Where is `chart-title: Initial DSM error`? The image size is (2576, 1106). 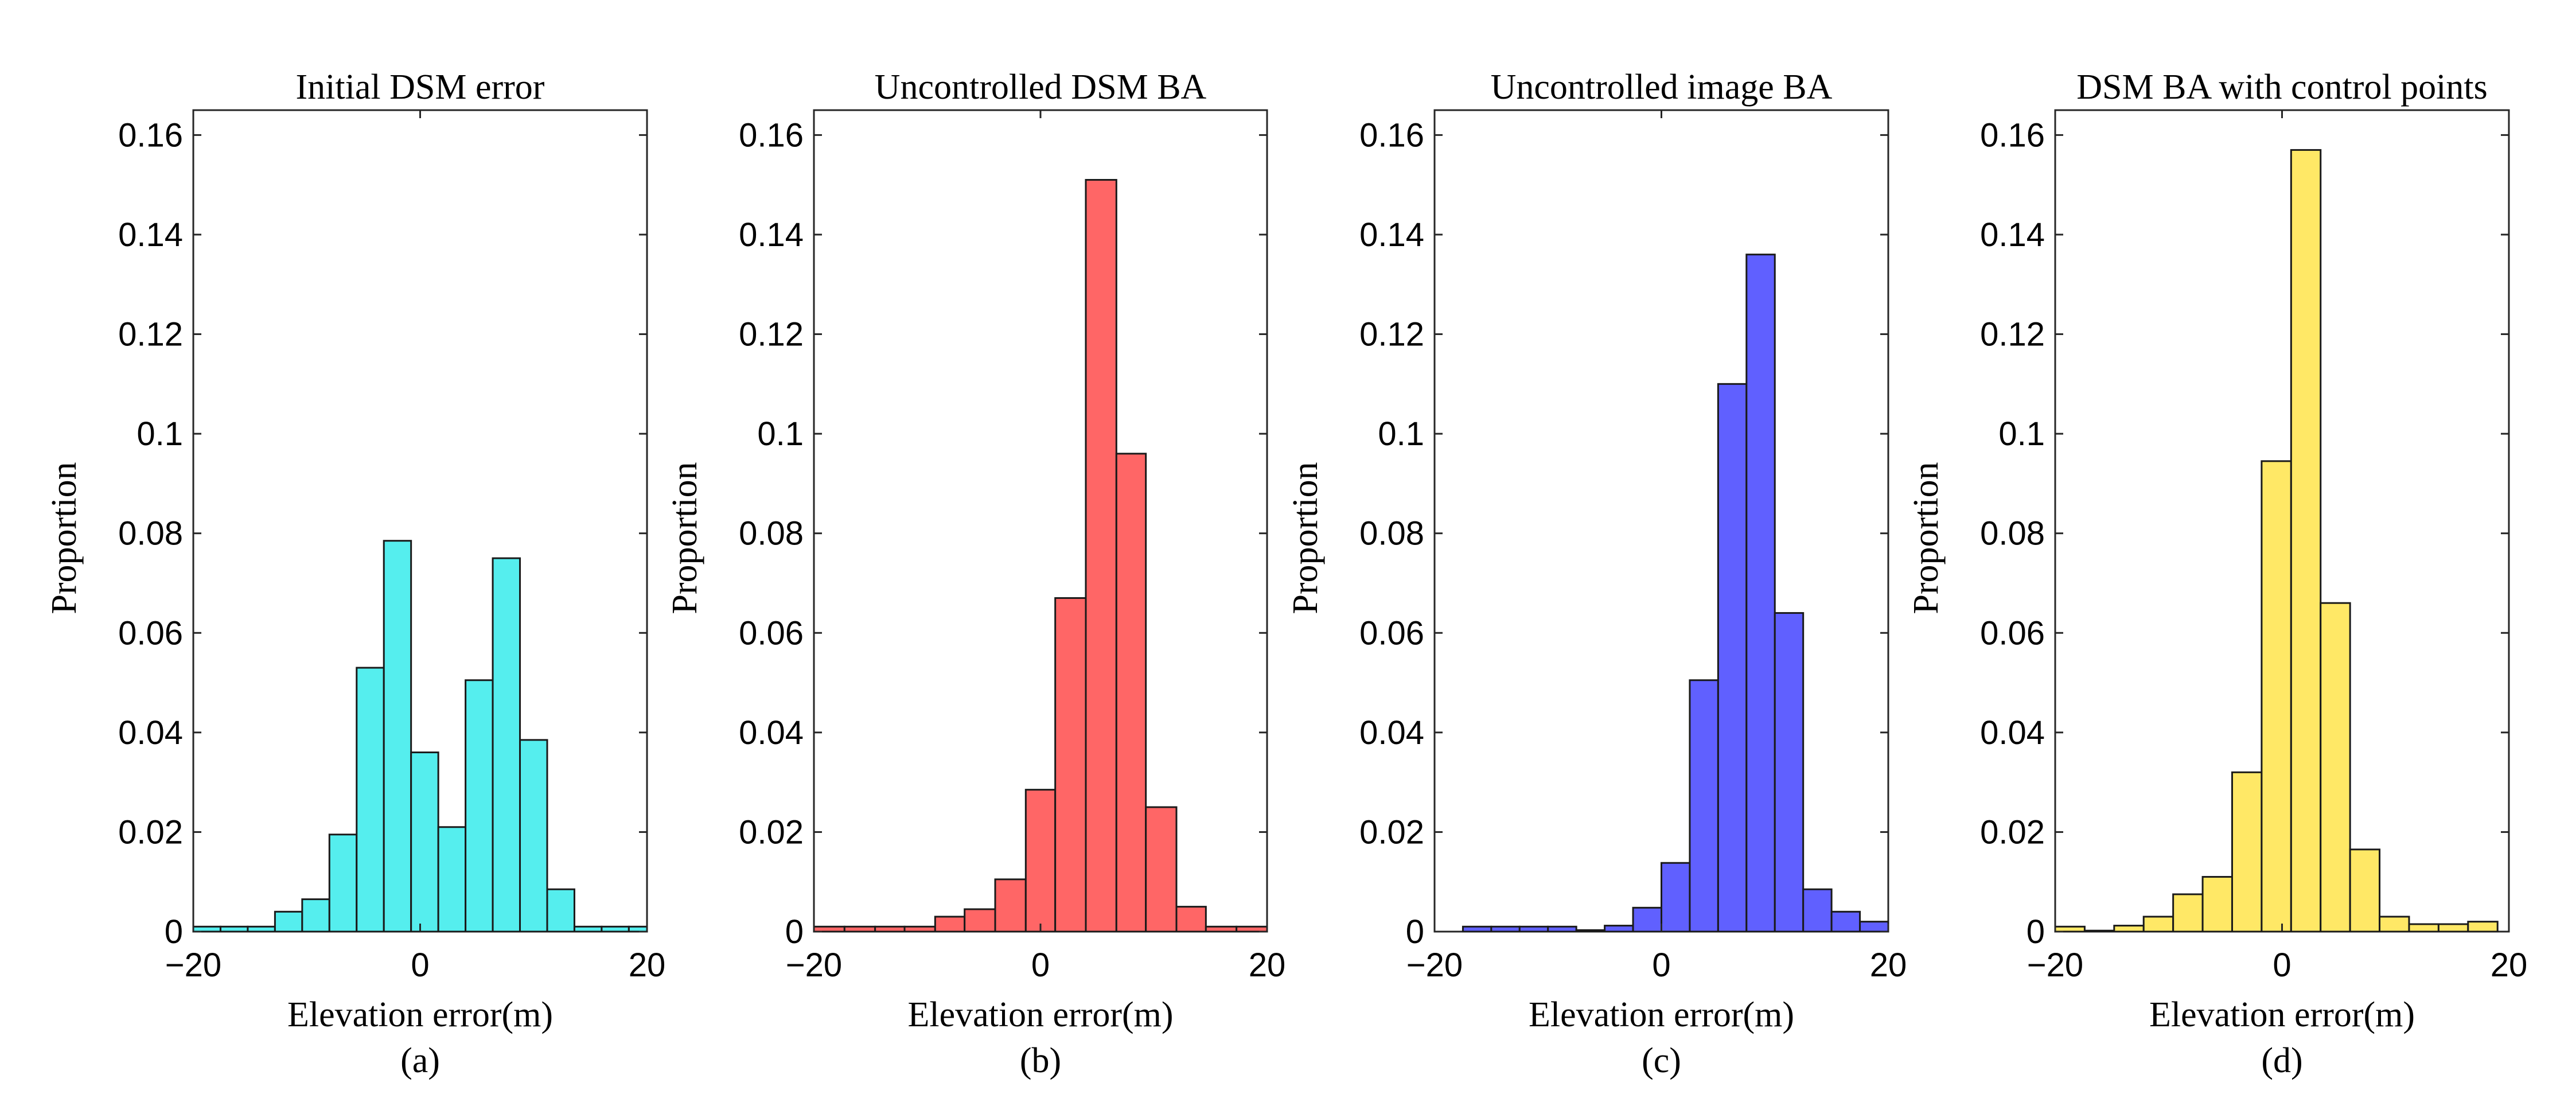 chart-title: Initial DSM error is located at coordinates (420, 87).